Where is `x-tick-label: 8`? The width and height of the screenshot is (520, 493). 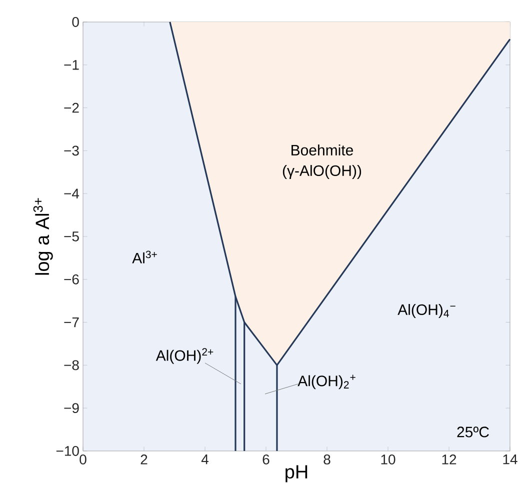 x-tick-label: 8 is located at coordinates (327, 459).